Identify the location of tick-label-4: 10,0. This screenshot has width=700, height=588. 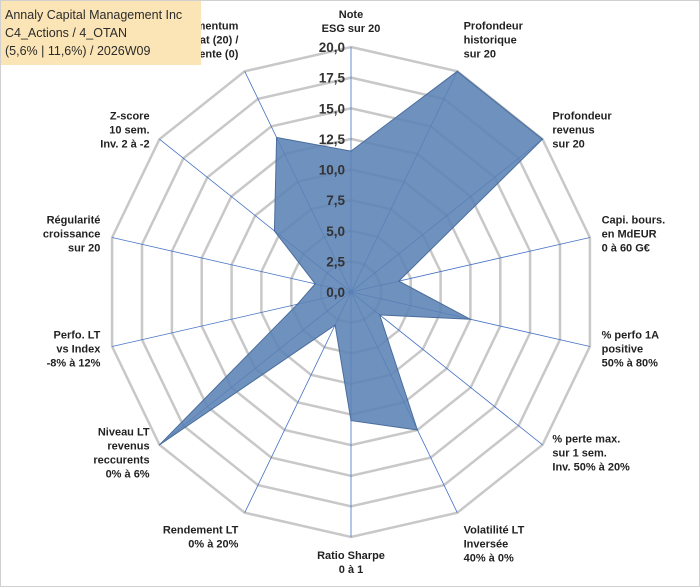
(332, 170).